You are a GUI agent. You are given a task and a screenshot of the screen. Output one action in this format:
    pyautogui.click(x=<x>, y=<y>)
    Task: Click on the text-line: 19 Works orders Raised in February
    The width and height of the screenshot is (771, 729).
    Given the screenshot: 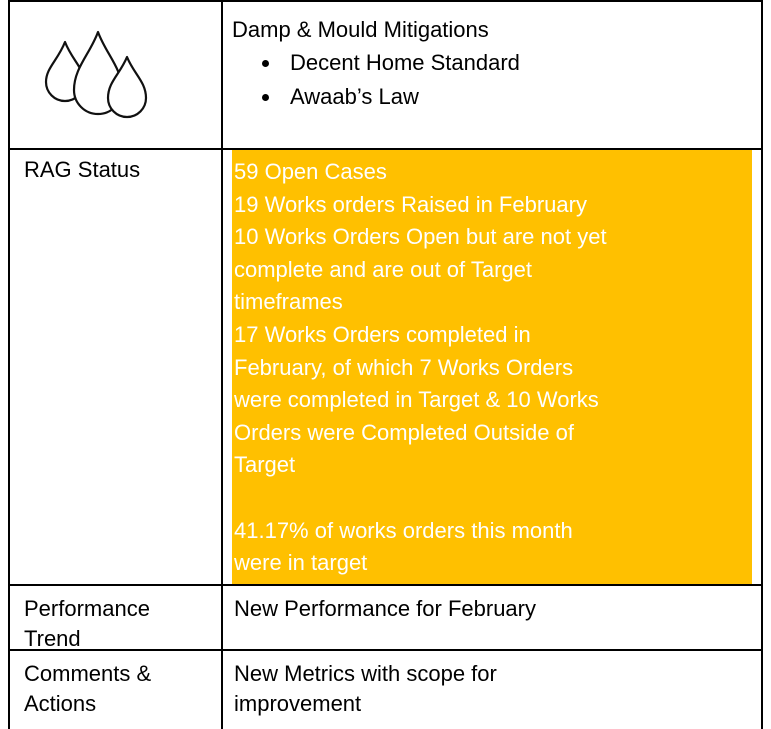 What is the action you would take?
    pyautogui.click(x=410, y=204)
    